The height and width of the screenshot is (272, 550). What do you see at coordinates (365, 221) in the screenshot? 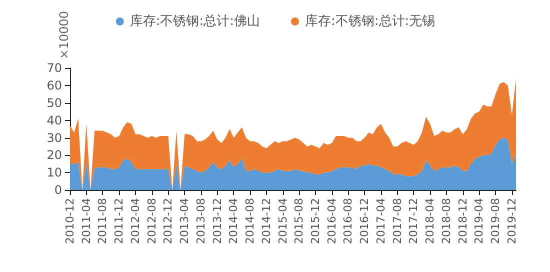
I see `x-tick-label: 2016-12` at bounding box center [365, 221].